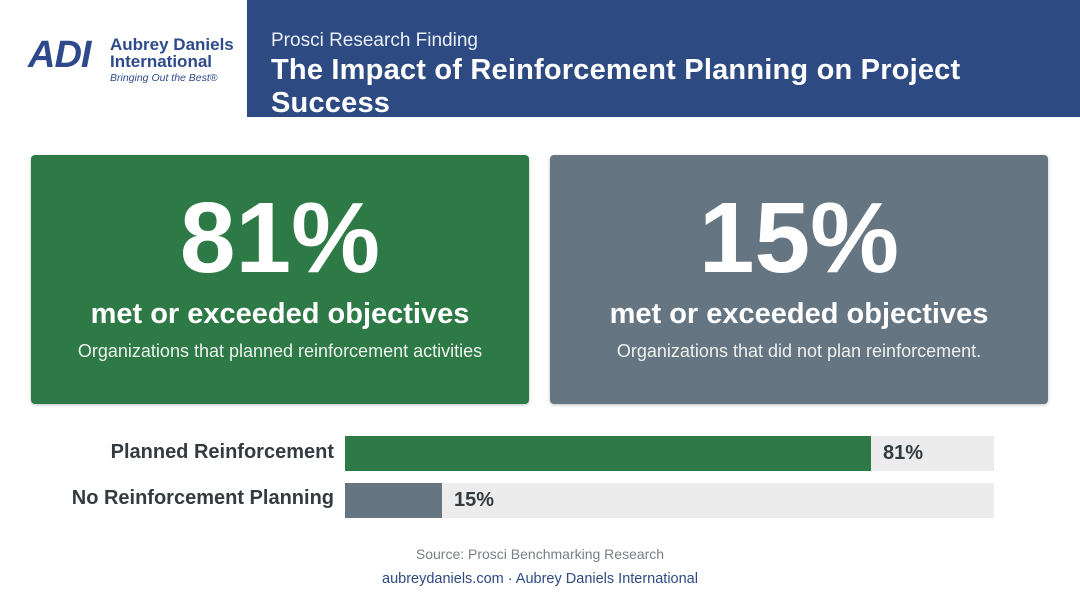 This screenshot has height=603, width=1080. I want to click on logo-mark: ADI, so click(59, 55).